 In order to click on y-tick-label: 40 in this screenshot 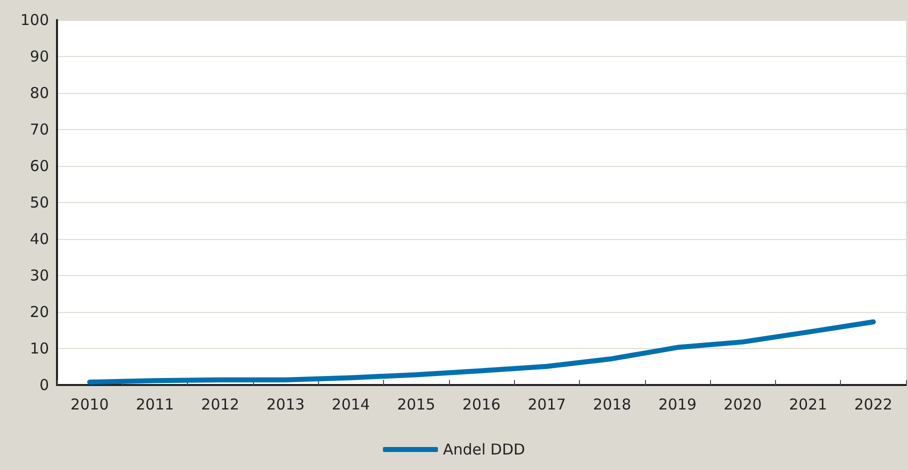, I will do `click(39, 239)`.